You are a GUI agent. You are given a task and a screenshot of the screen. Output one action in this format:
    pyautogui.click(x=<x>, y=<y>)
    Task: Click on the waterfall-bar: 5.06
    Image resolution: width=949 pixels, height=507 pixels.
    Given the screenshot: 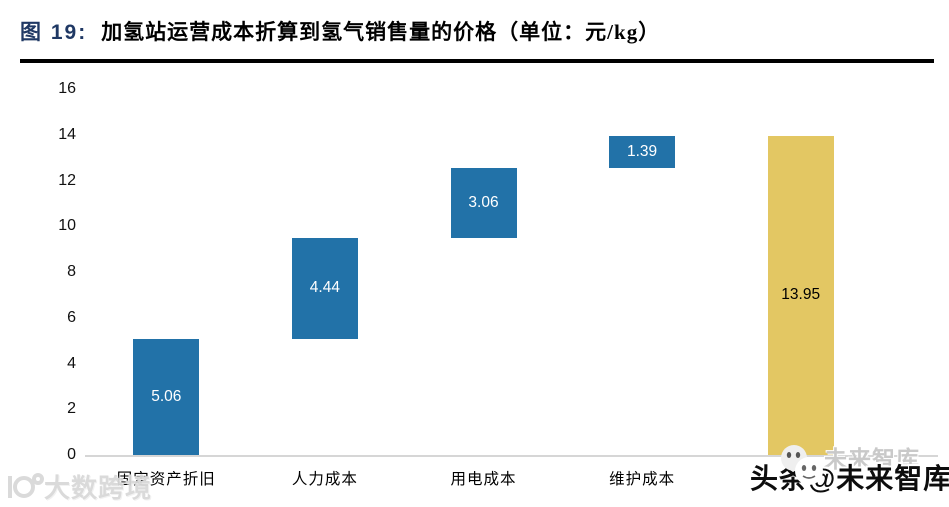 What is the action you would take?
    pyautogui.click(x=166, y=397)
    